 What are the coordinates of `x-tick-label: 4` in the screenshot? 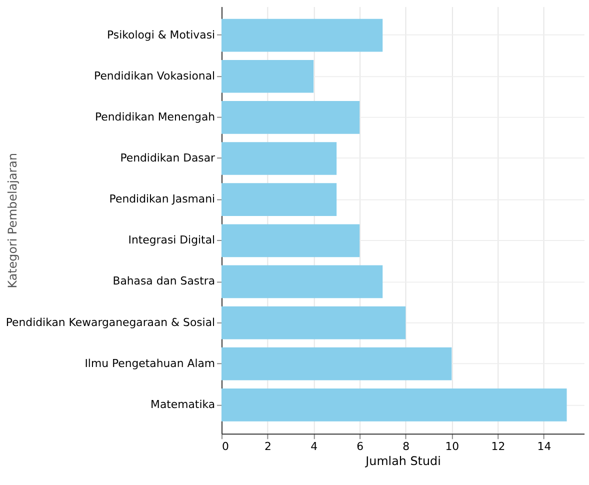 It's located at (314, 447).